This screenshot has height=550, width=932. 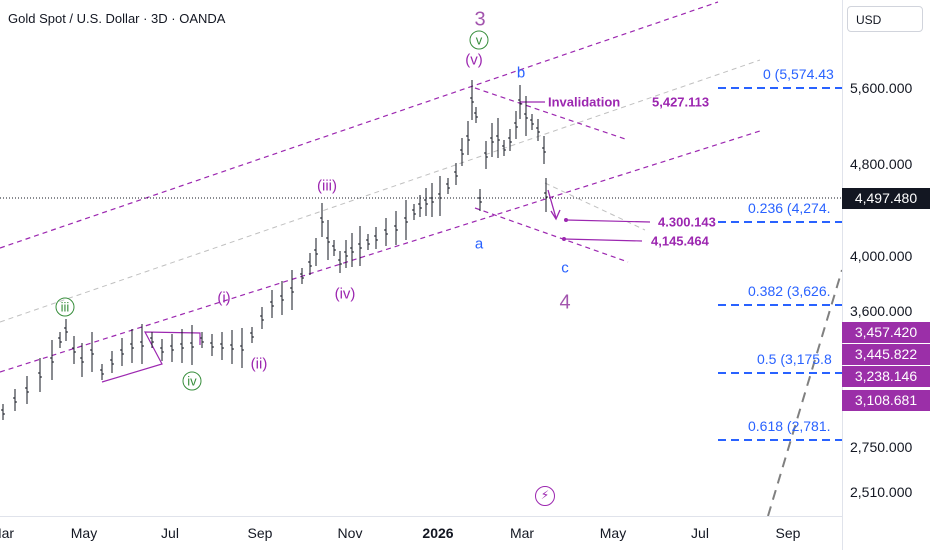 I want to click on invalidation-price: 5,427.113, so click(x=681, y=102).